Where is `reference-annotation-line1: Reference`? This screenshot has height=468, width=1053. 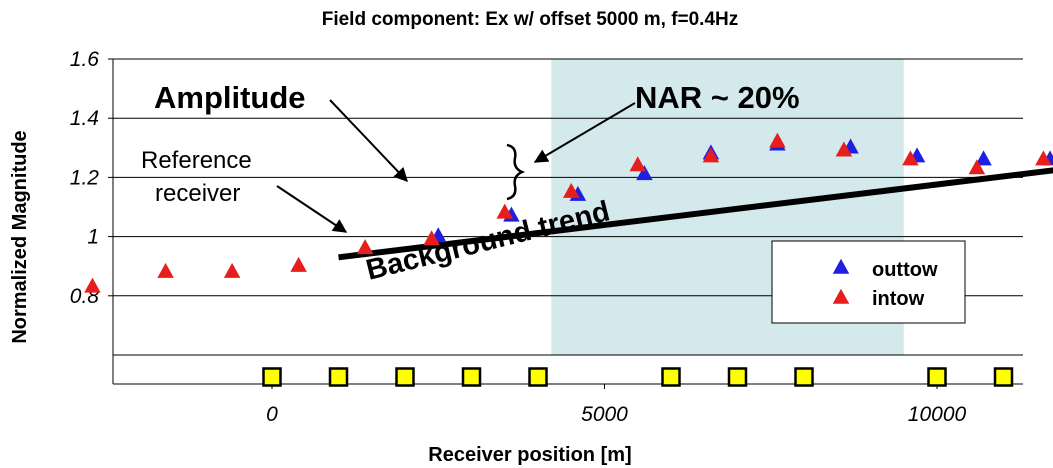
reference-annotation-line1: Reference is located at coordinates (196, 160).